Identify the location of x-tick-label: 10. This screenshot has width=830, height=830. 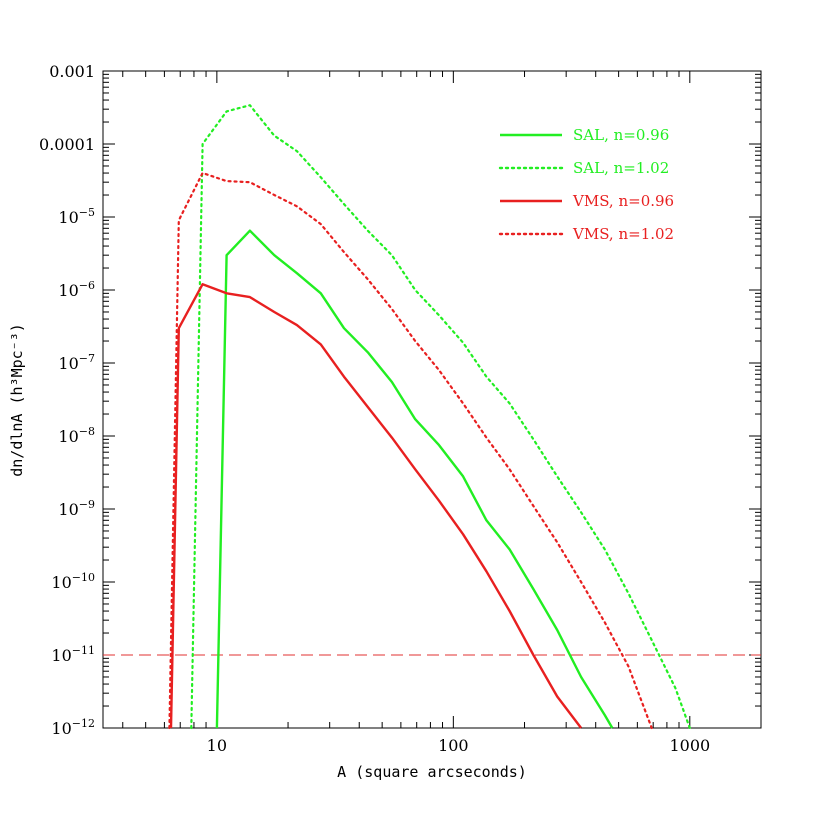
(217, 745).